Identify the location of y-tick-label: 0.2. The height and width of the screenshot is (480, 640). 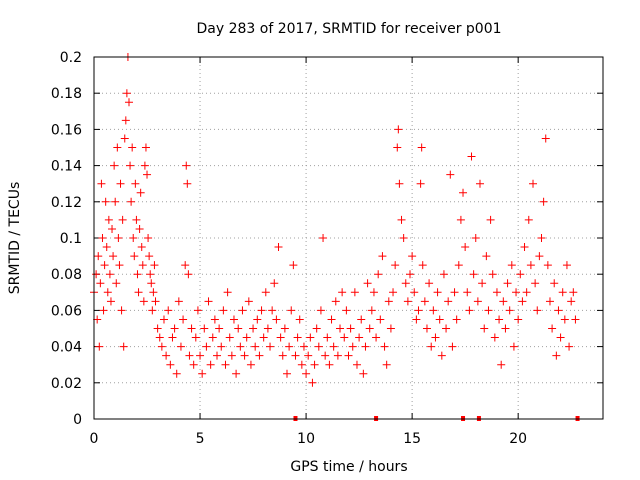
(71, 58).